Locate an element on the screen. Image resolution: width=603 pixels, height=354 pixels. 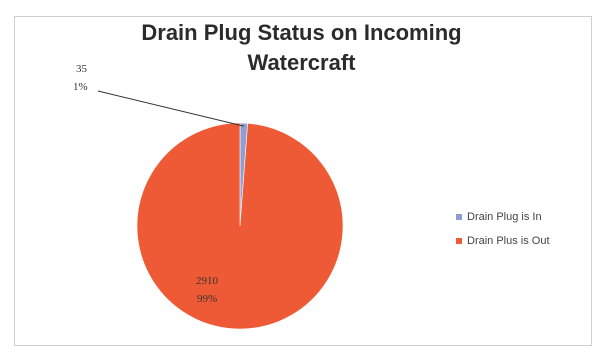
legend-swatch-plug-out is located at coordinates (459, 241).